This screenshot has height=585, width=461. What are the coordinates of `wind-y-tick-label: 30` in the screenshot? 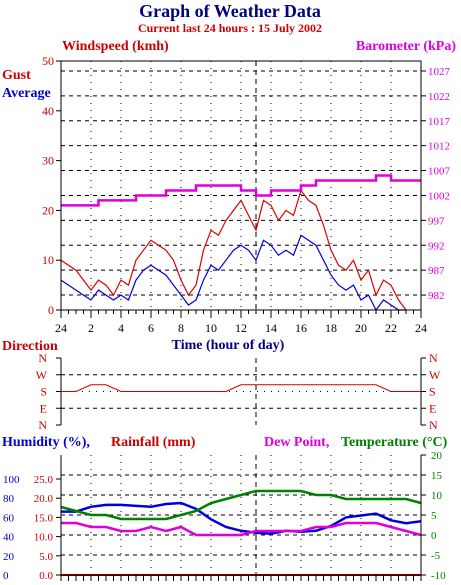 It's located at (48, 161).